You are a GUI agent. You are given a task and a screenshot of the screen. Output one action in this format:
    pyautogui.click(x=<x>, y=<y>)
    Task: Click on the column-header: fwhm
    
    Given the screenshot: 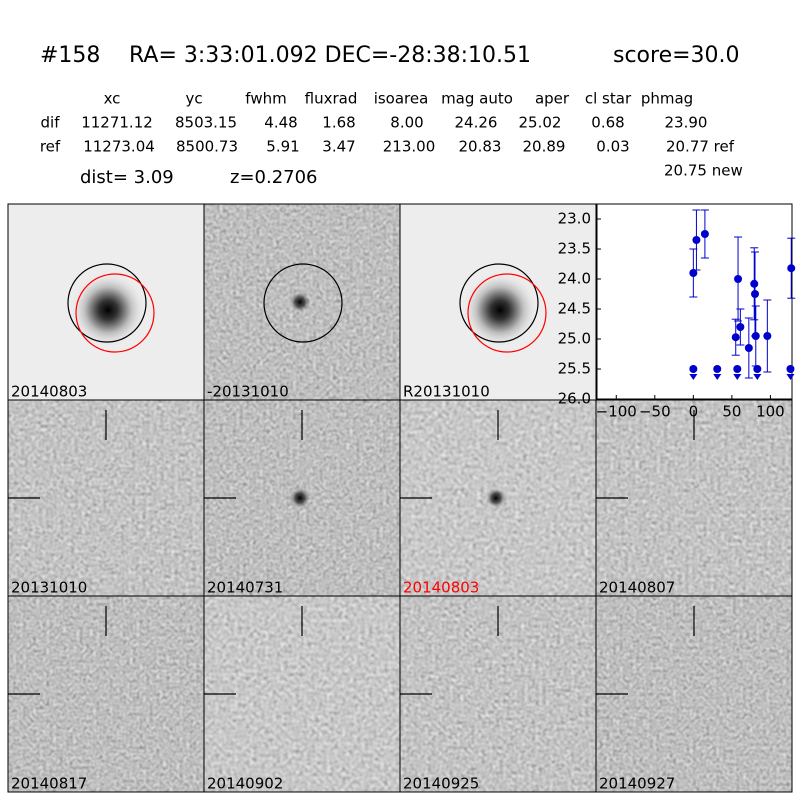 What is the action you would take?
    pyautogui.click(x=265, y=99)
    